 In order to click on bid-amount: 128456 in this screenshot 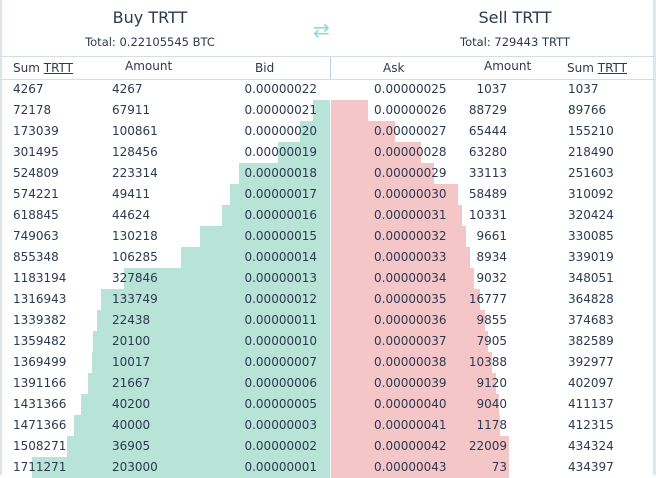, I will do `click(135, 152)`.